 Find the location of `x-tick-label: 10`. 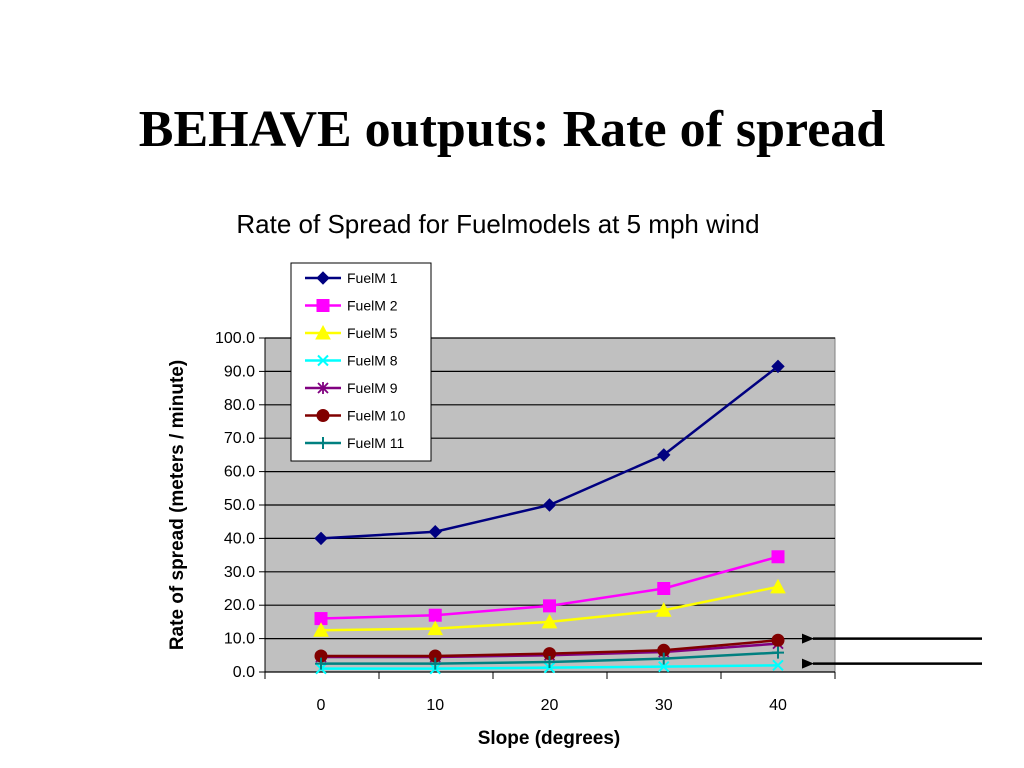

x-tick-label: 10 is located at coordinates (435, 705).